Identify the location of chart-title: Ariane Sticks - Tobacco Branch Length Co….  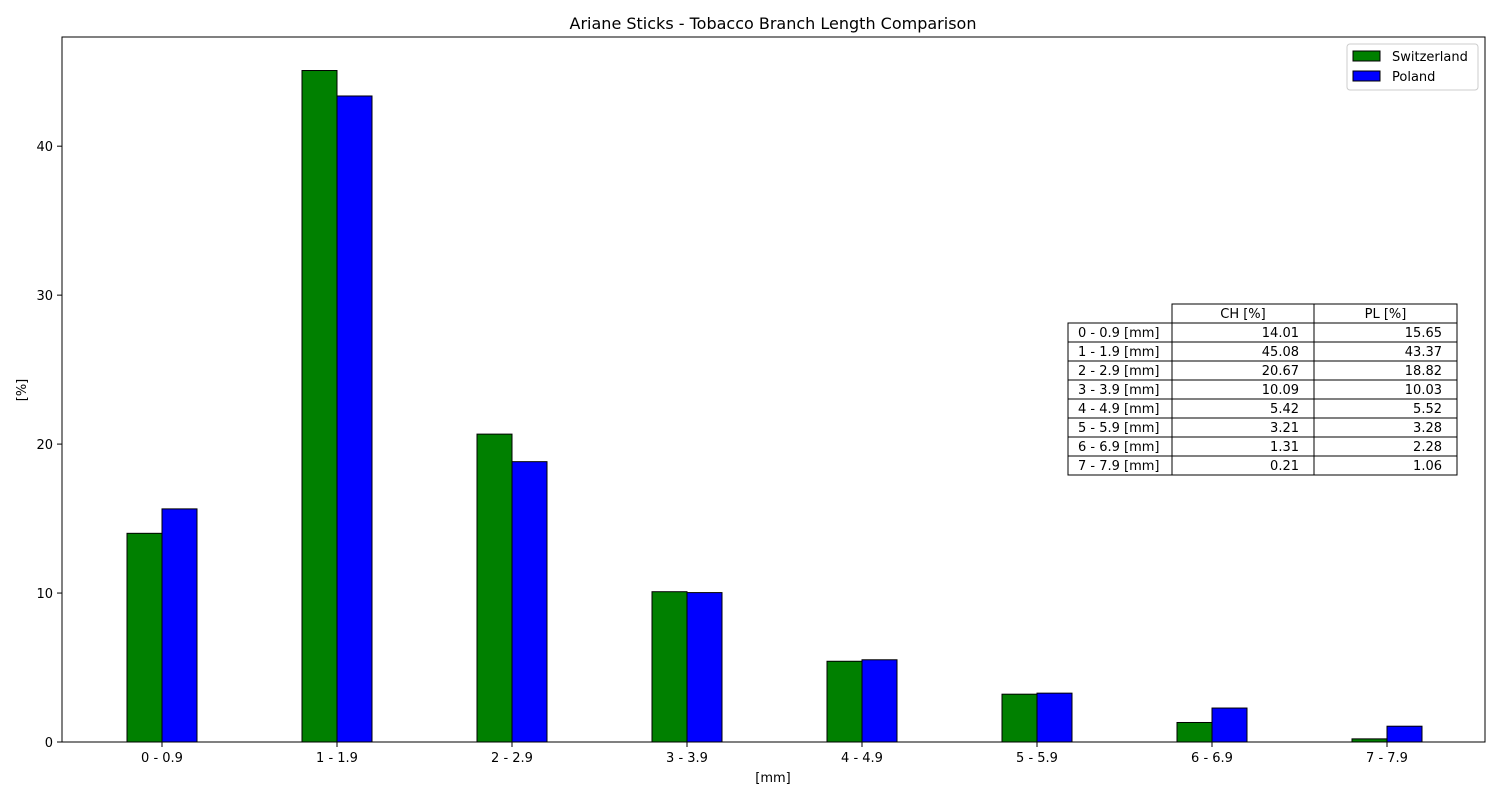
(773, 23).